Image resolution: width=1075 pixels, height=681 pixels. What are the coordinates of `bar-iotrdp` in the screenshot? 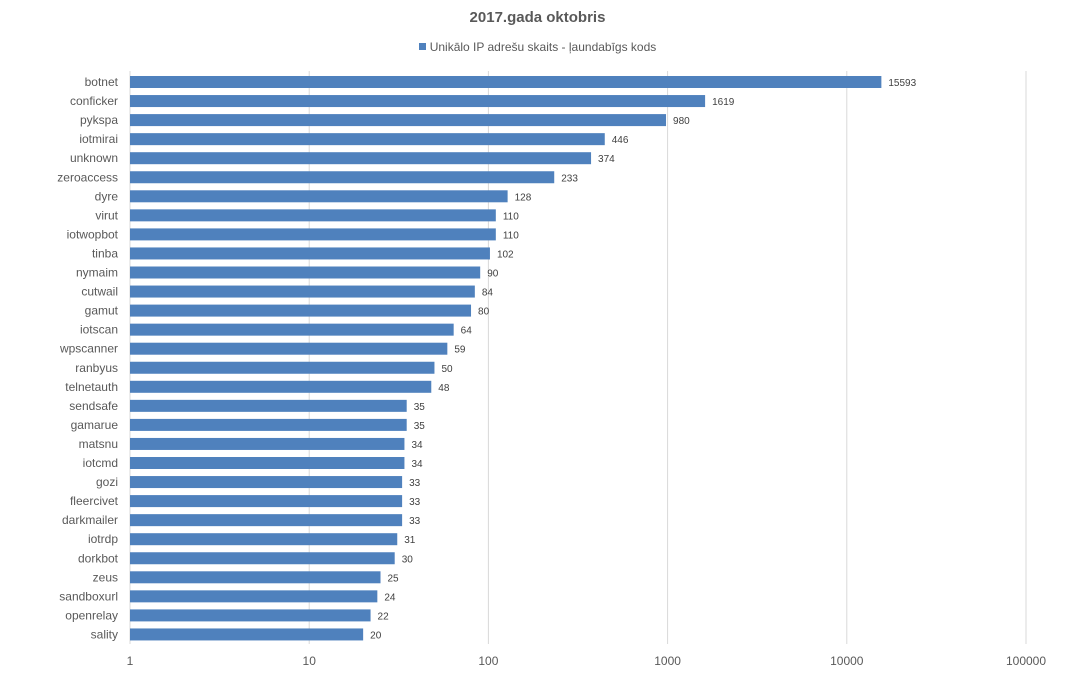 It's located at (264, 539).